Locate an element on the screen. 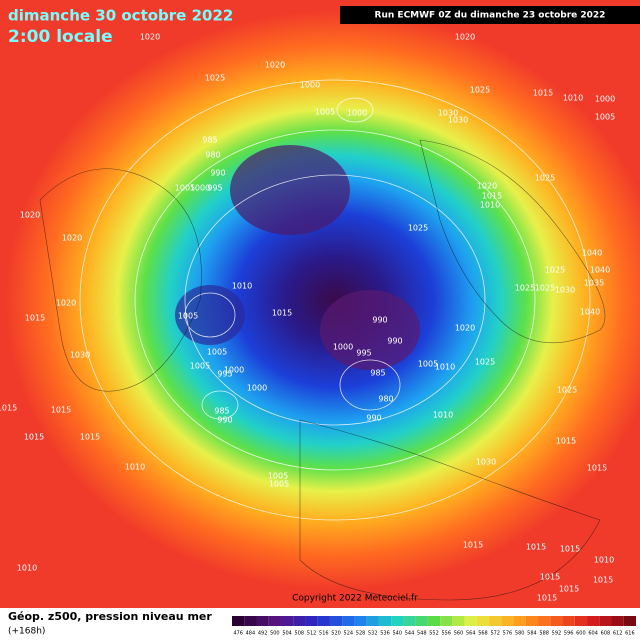 This screenshot has height=644, width=640. isobar-label: 985 is located at coordinates (377, 373).